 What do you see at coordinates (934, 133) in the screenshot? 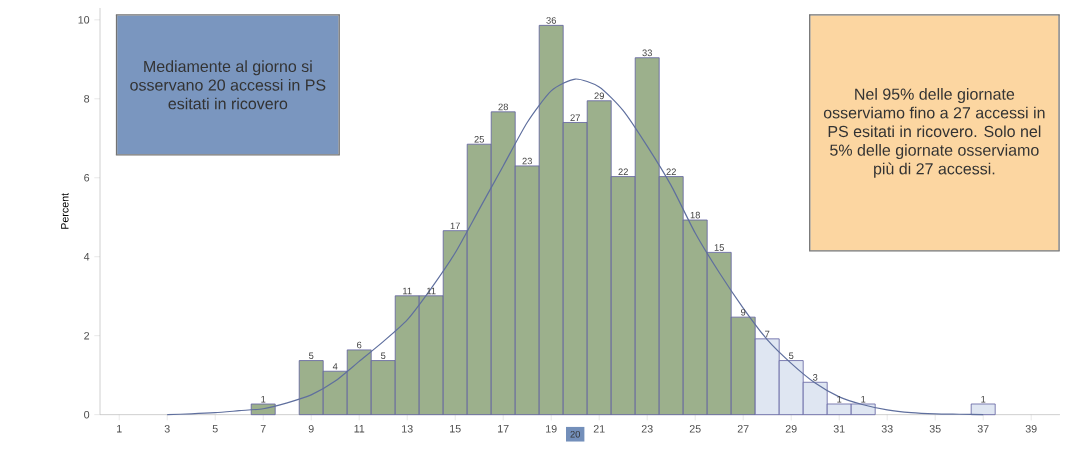
I see `annotation: Nel 95% delle giornate osserviamo fino a 27 accessi in PS esitati in ricovero. Solo nel 5% delle giornate osserviamo più di 27 accessi.` at bounding box center [934, 133].